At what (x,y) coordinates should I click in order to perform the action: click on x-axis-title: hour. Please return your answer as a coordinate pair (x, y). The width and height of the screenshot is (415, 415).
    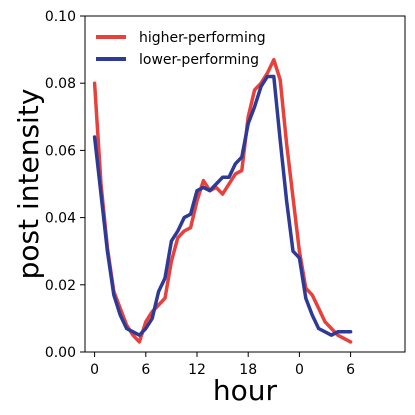
    Looking at the image, I should click on (245, 390).